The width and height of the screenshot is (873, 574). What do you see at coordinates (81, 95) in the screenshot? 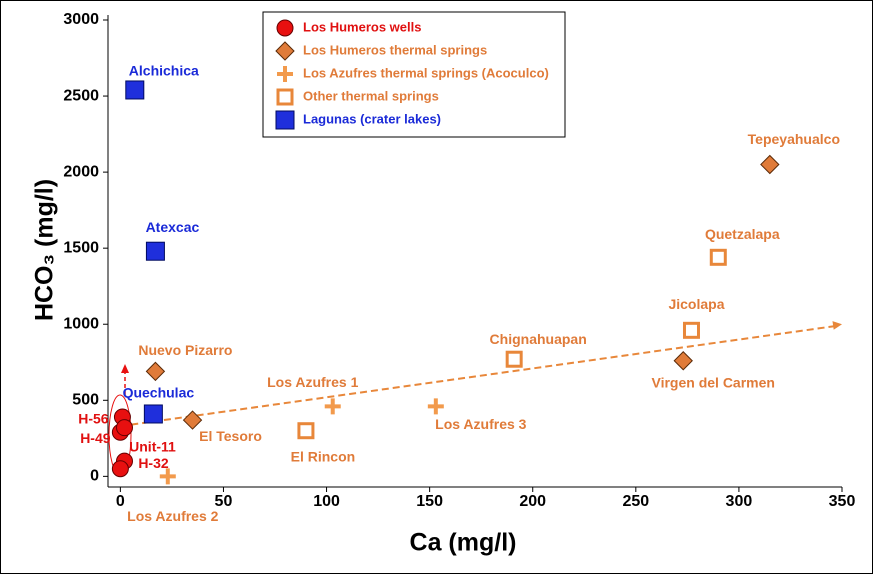
I see `y-tick-label: 2500` at bounding box center [81, 95].